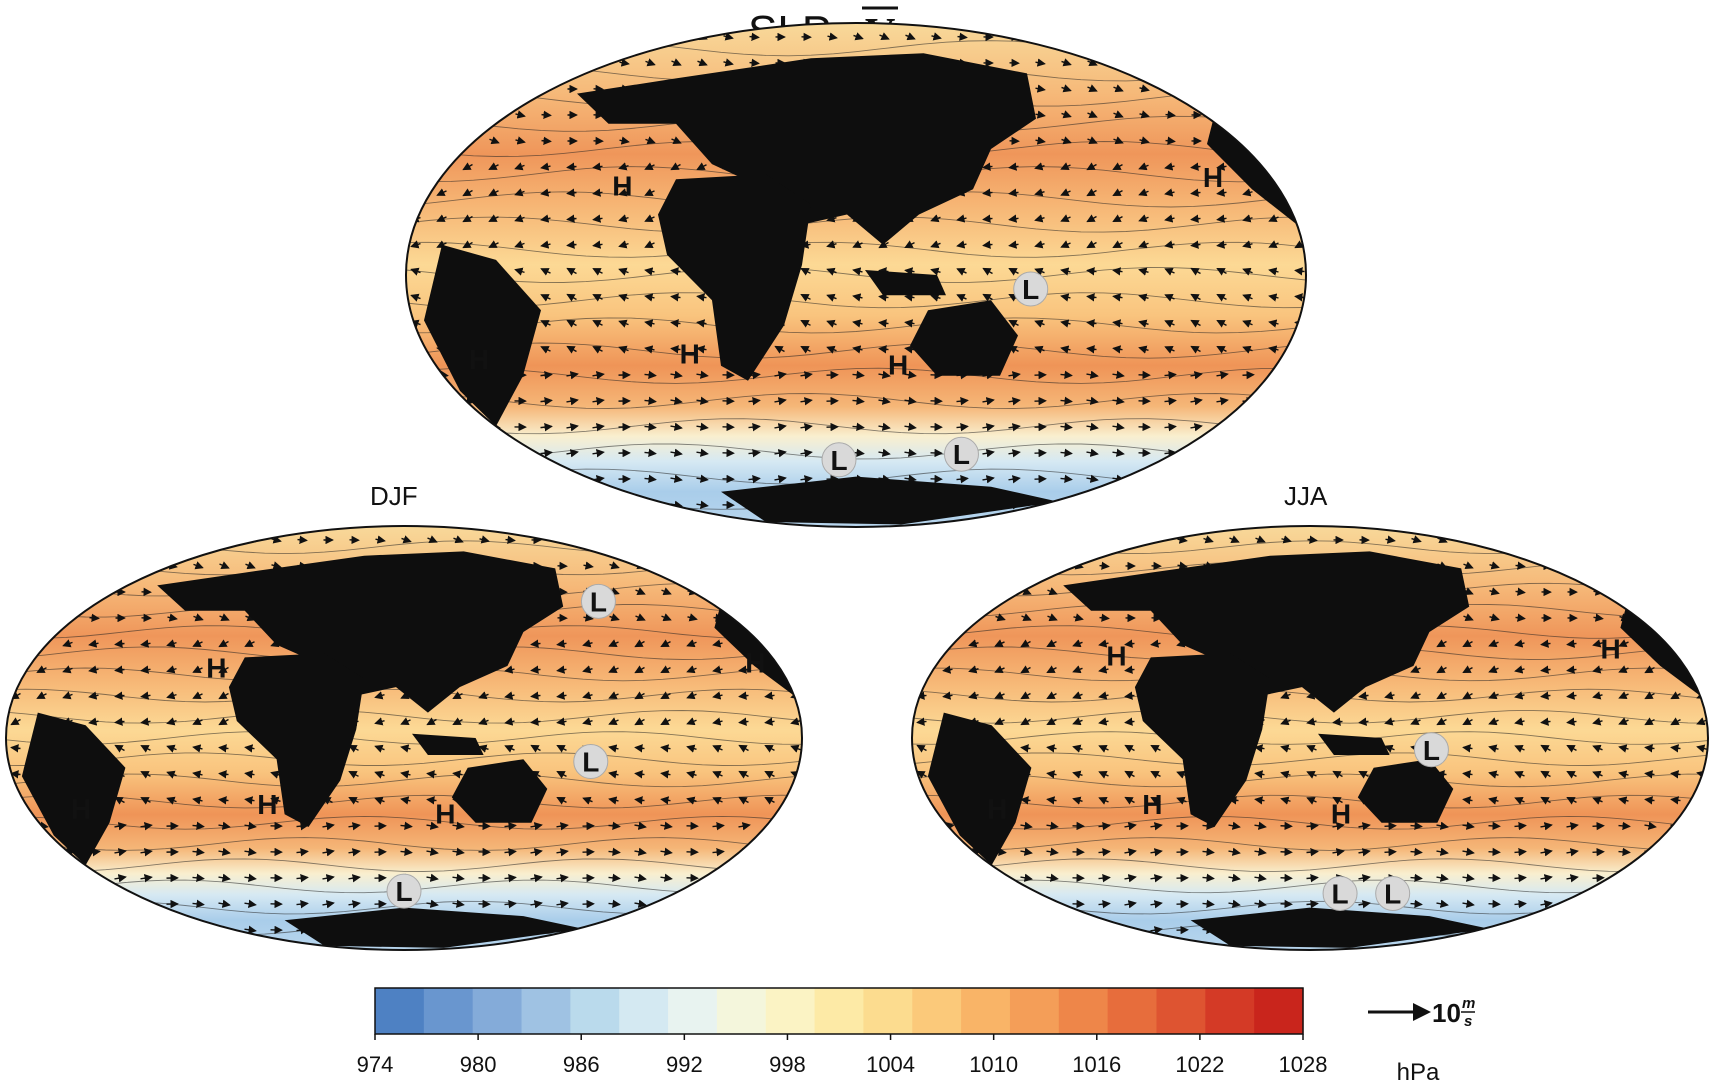 The image size is (1710, 1086). I want to click on reference-vector: 10 m s, so click(1421, 1012).